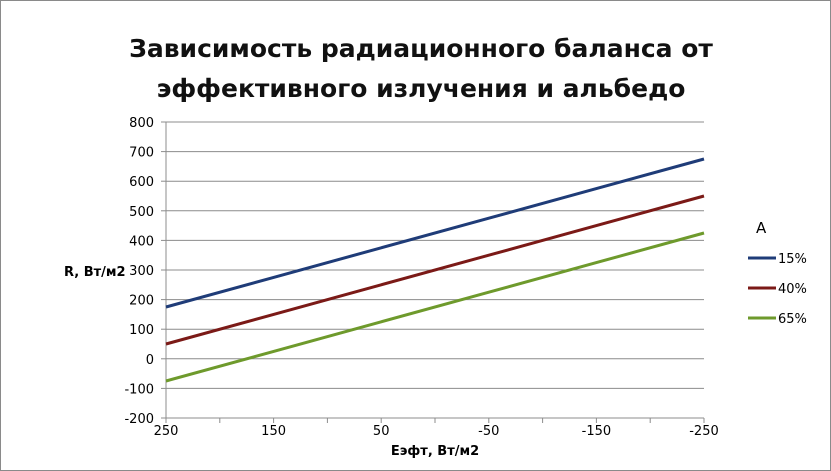 This screenshot has height=471, width=831. I want to click on legend-entry-label: 65%, so click(792, 319).